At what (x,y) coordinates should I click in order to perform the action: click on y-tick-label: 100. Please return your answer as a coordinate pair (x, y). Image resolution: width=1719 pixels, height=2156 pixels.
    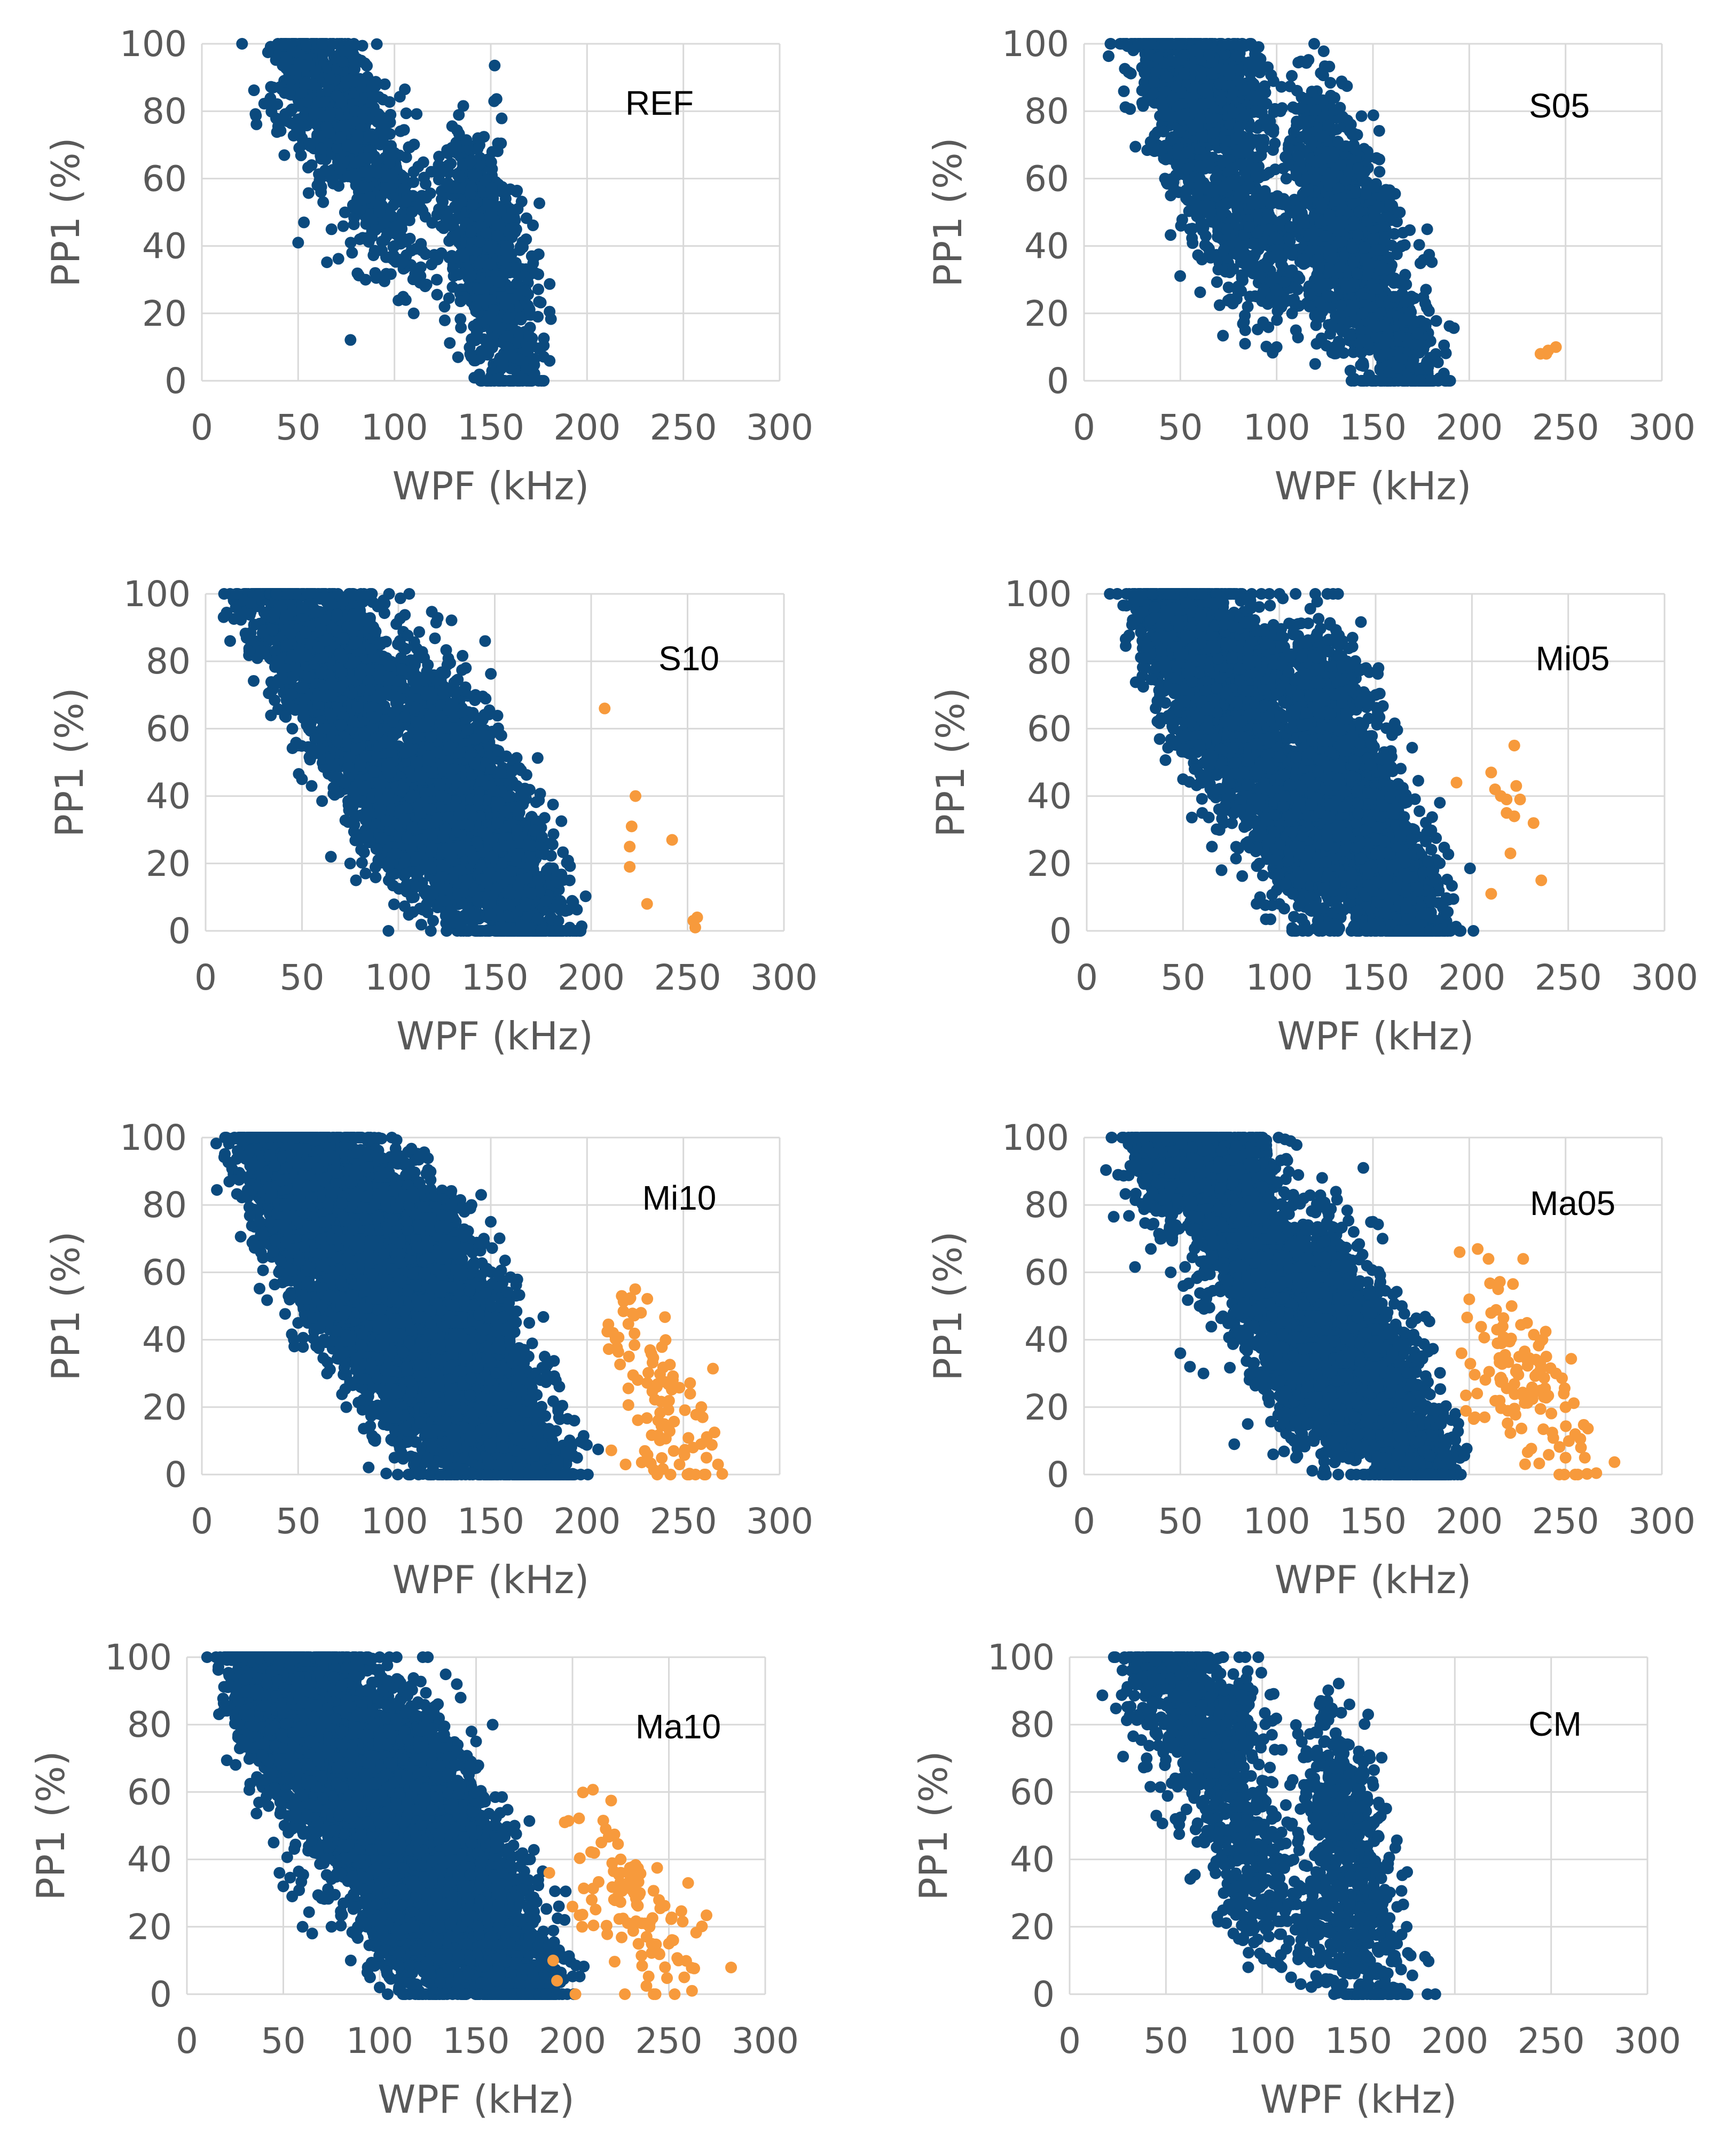
    Looking at the image, I should click on (1035, 44).